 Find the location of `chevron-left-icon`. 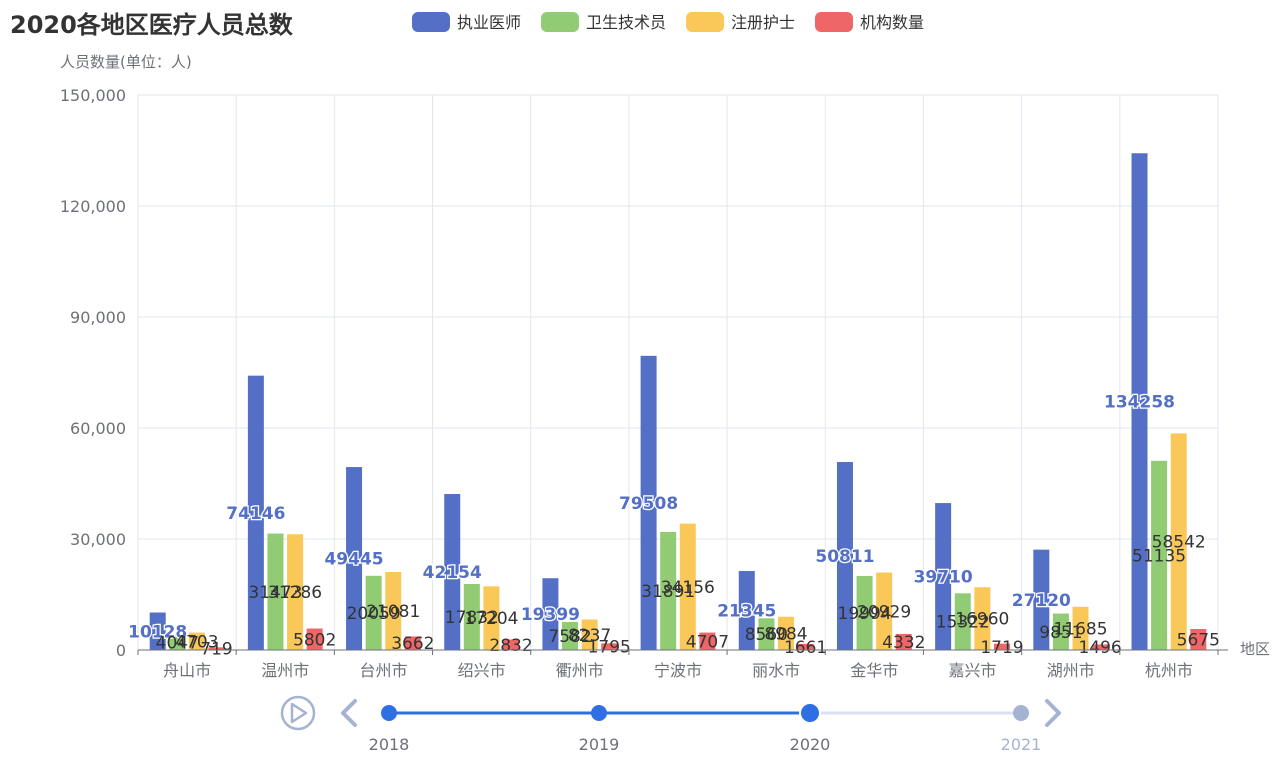

chevron-left-icon is located at coordinates (349, 713).